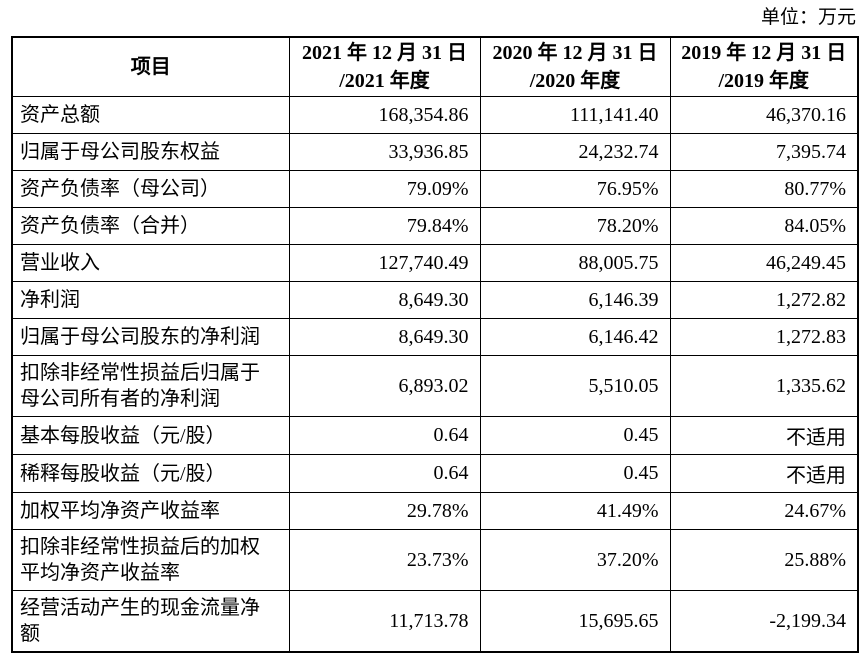 Image resolution: width=866 pixels, height=662 pixels. What do you see at coordinates (764, 66) in the screenshot?
I see `header-2019-column: 2019 年 12 月 31 日 /2019 年度` at bounding box center [764, 66].